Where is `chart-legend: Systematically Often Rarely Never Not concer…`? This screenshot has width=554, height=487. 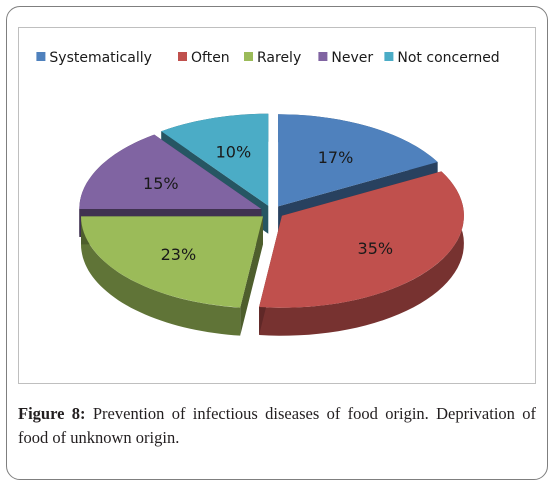
chart-legend: Systematically Often Rarely Never Not concer… is located at coordinates (268, 58).